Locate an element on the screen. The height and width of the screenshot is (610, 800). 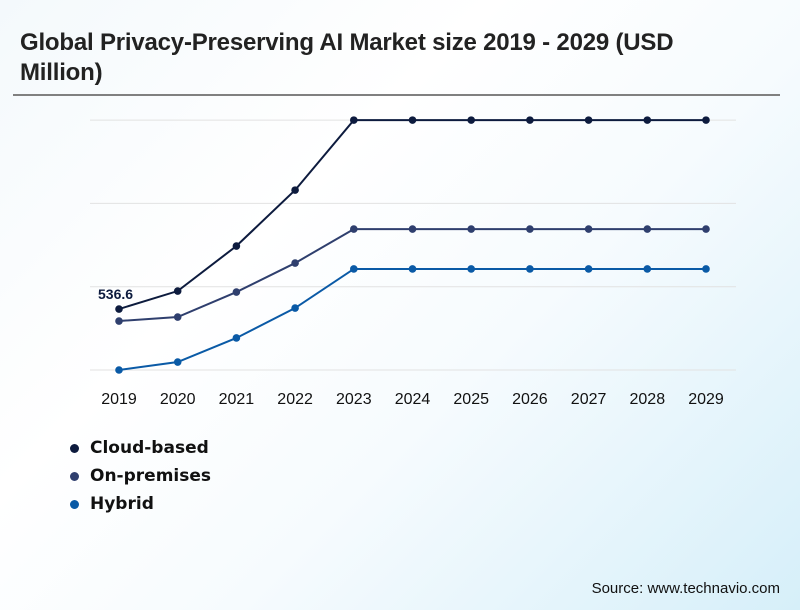
title-divider is located at coordinates (396, 95).